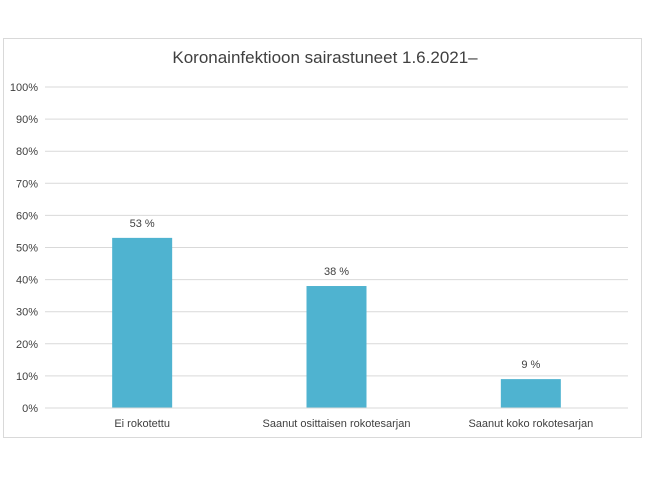  Describe the element at coordinates (27, 313) in the screenshot. I see `y-tick-label: 30%` at that location.